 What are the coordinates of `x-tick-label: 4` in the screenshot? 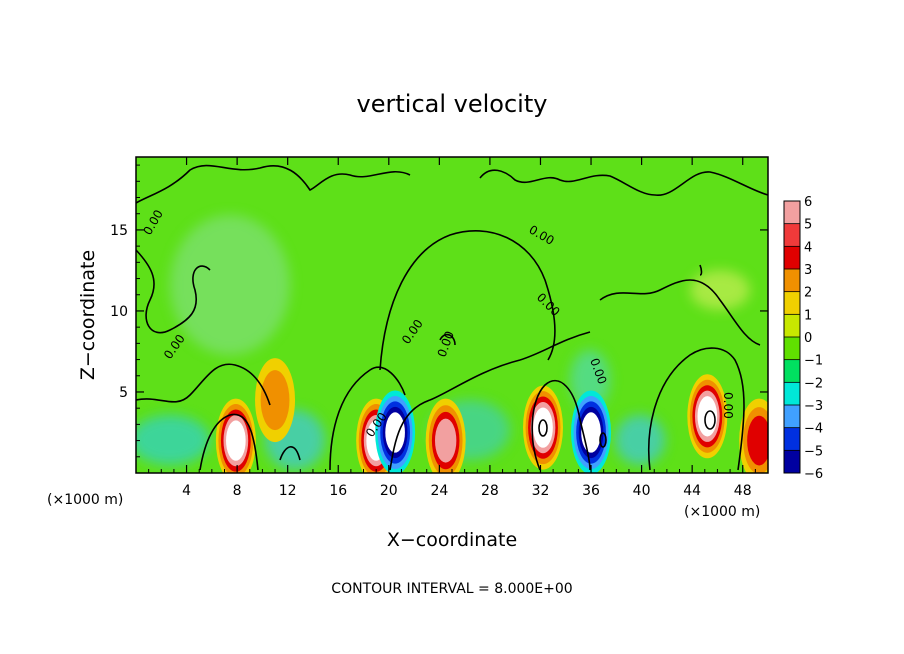 It's located at (186, 491).